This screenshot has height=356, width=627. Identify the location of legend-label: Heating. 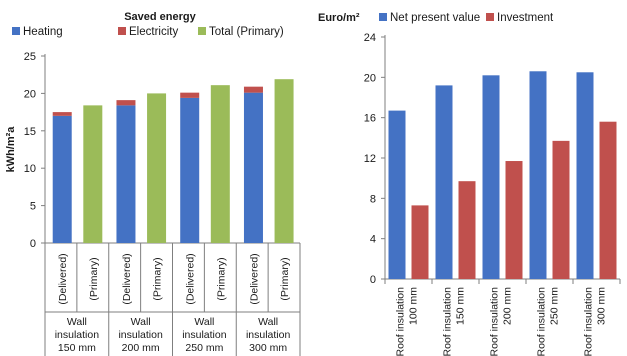
(43, 32).